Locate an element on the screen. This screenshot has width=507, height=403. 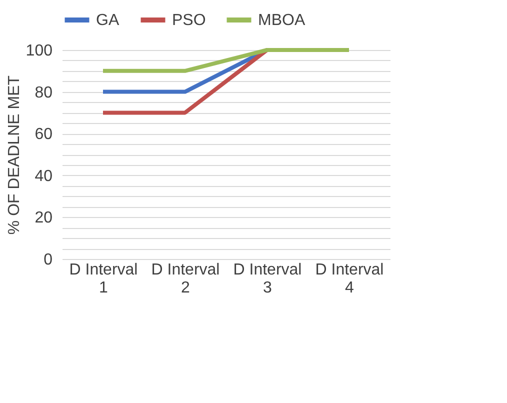
y-axis-title: % OF DEADLNE MET is located at coordinates (14, 155).